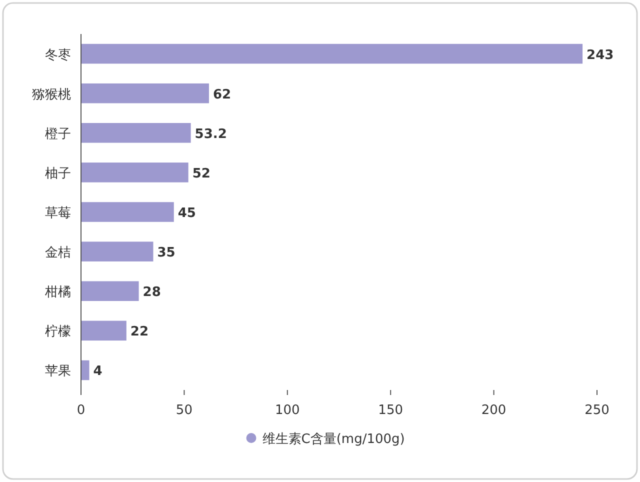 The image size is (640, 482). What do you see at coordinates (97, 372) in the screenshot?
I see `data-label: 4` at bounding box center [97, 372].